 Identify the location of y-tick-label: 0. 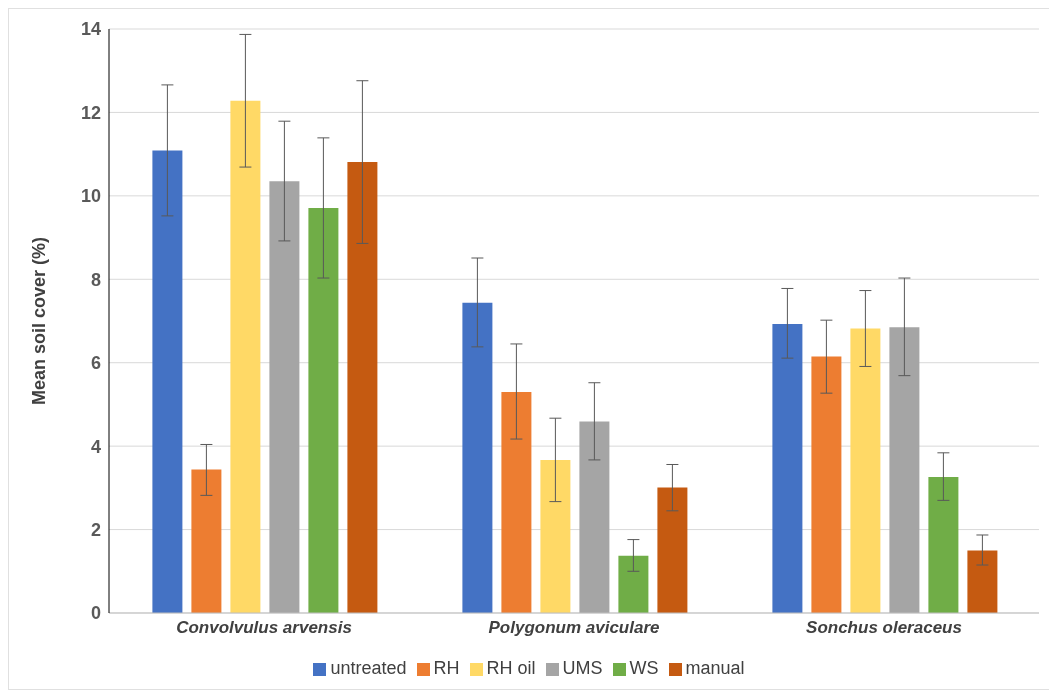
(95, 613).